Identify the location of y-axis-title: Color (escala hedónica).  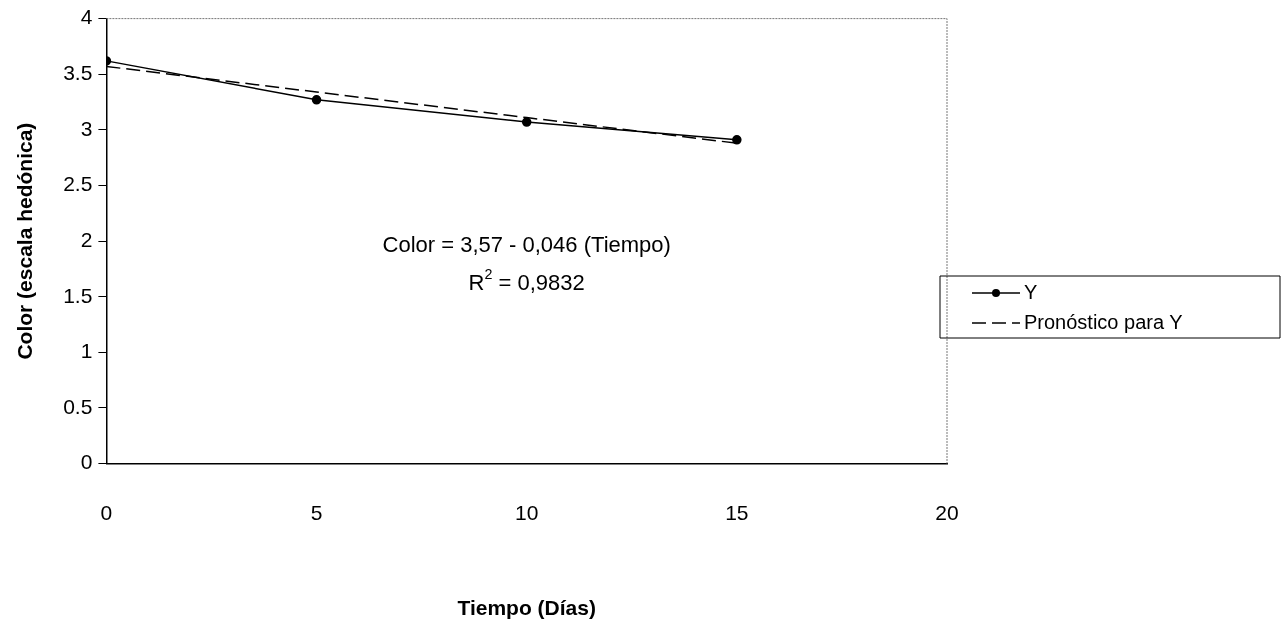
(25, 241).